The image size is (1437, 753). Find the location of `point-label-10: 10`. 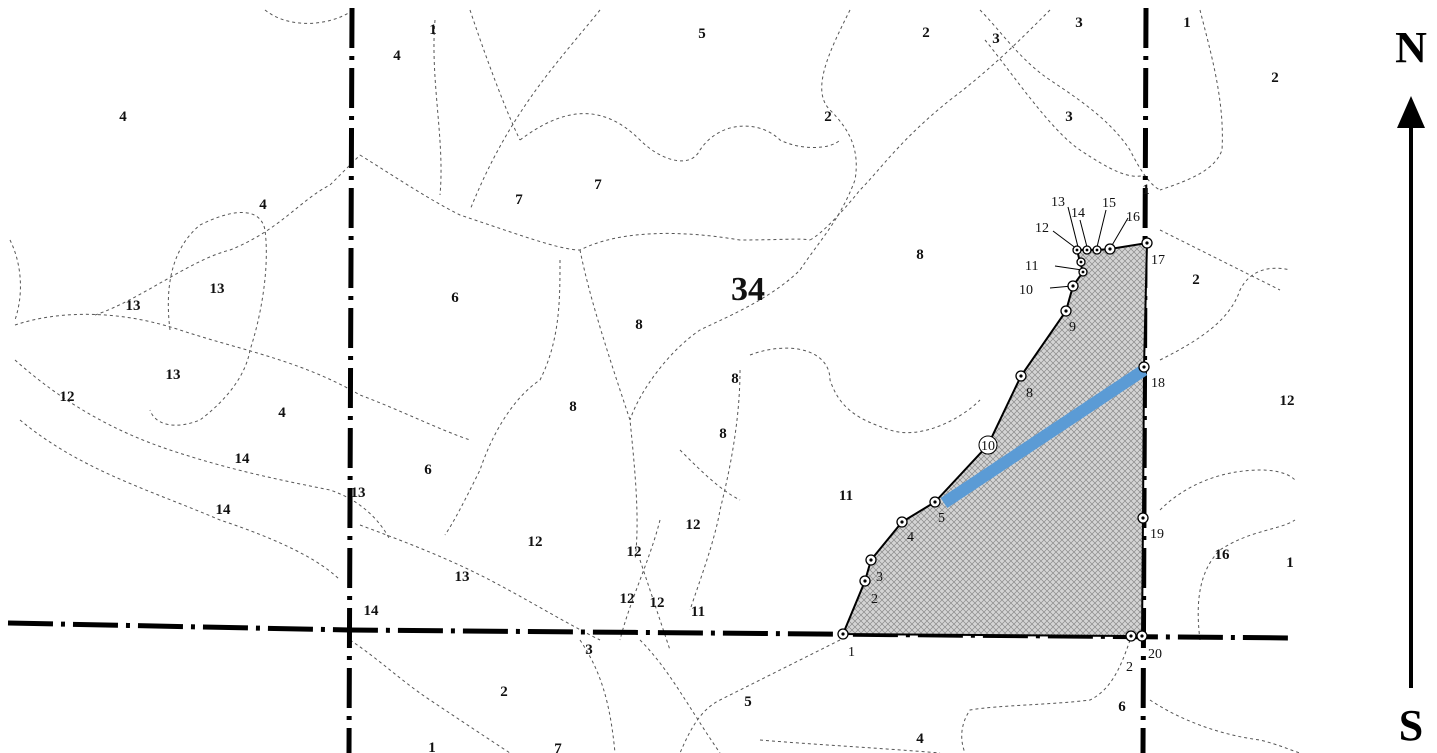

point-label-10: 10 is located at coordinates (1026, 290).